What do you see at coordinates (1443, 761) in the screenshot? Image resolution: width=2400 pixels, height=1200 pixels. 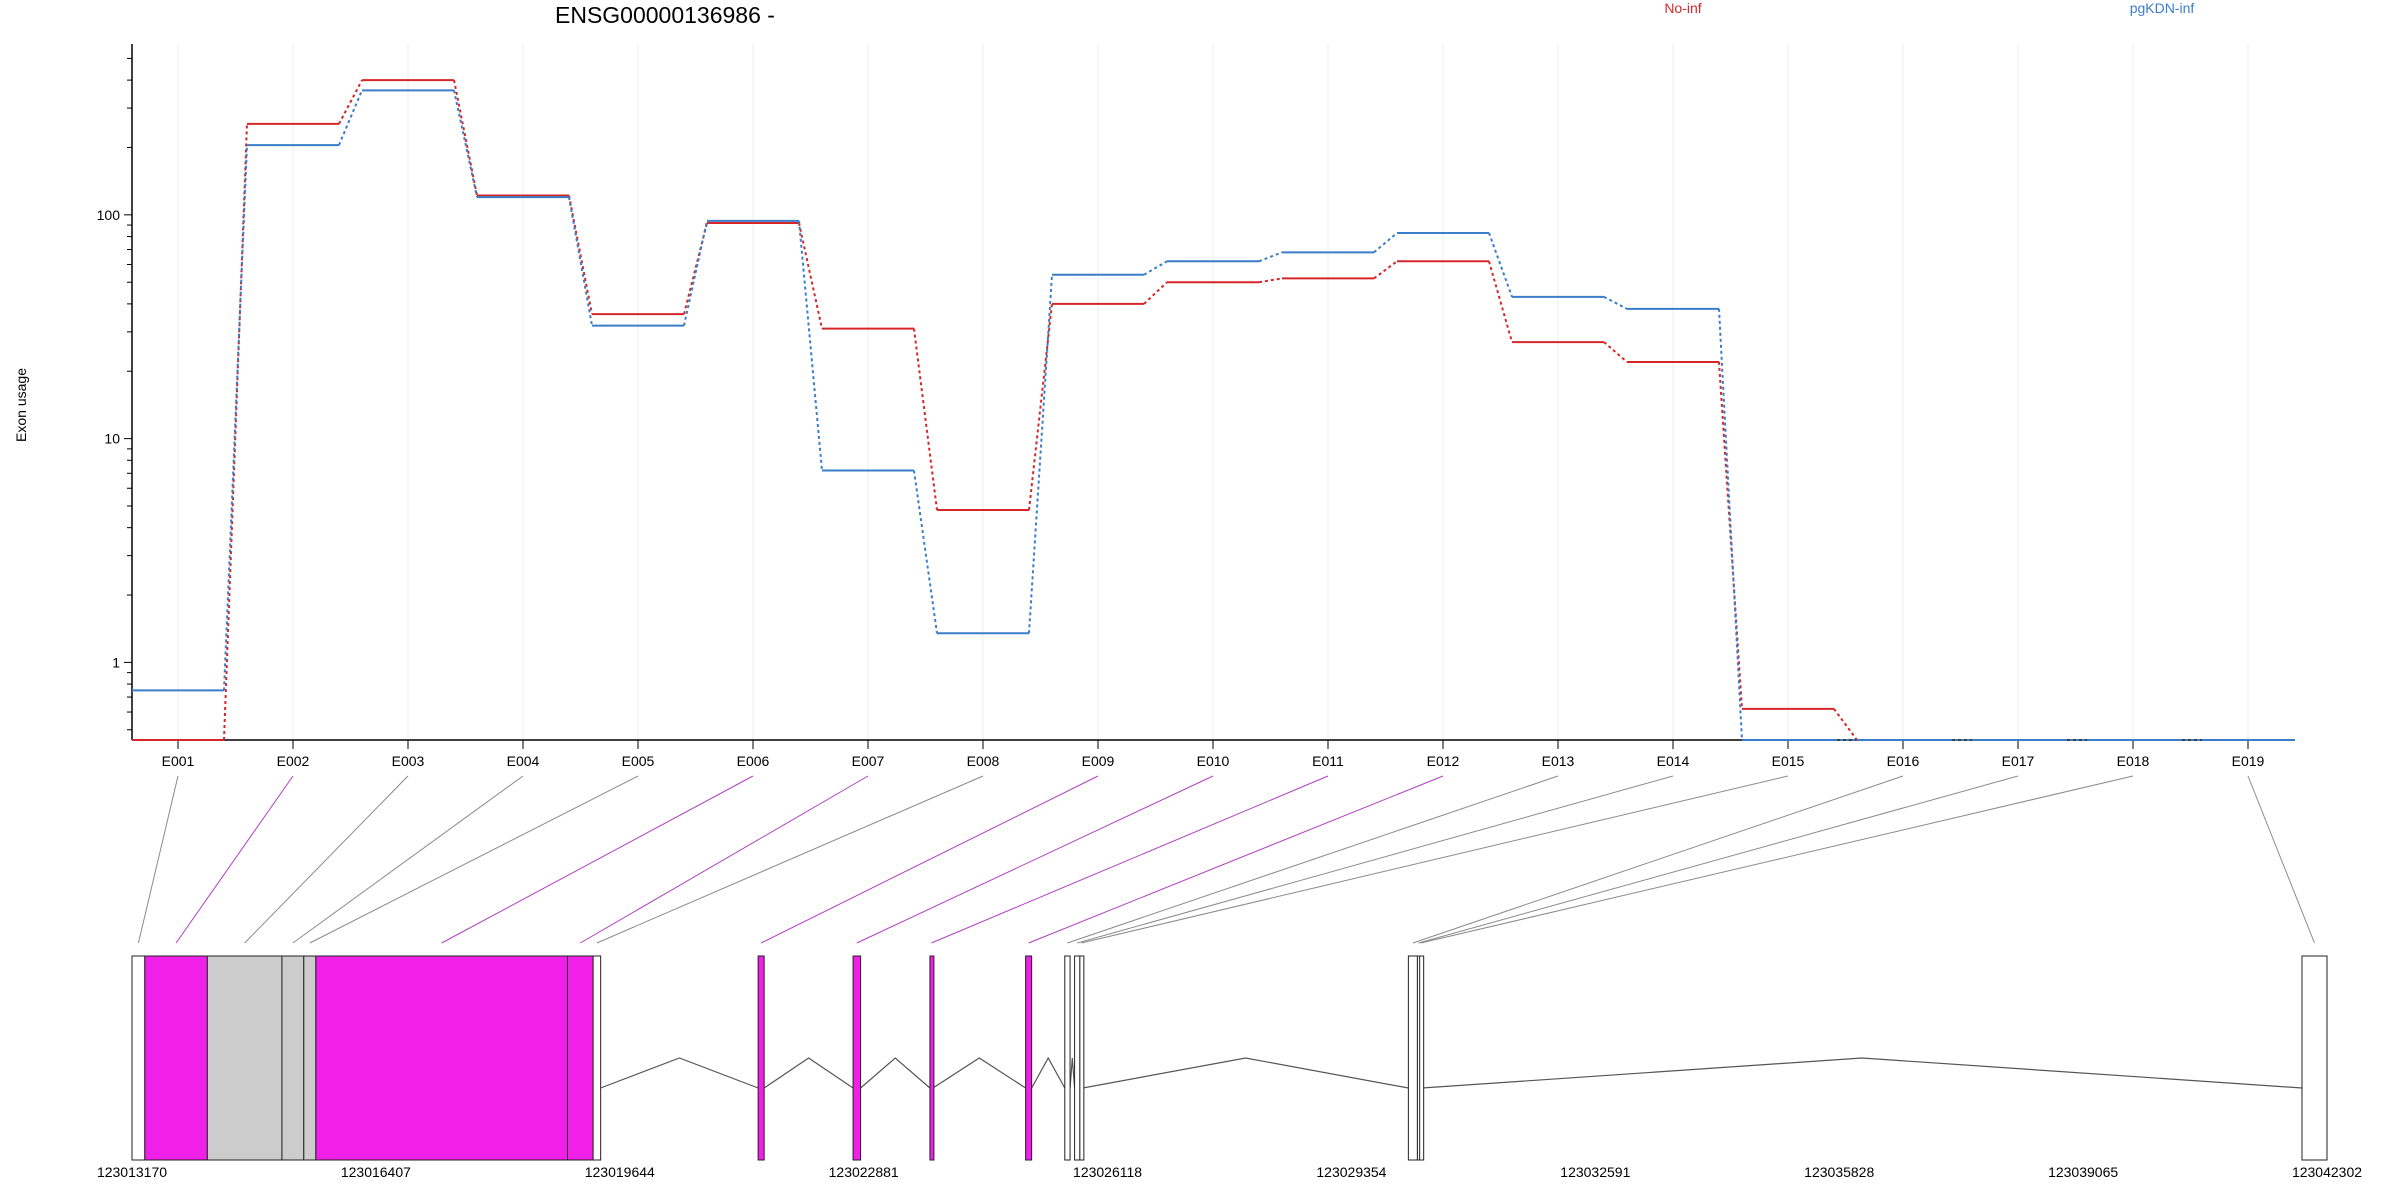 I see `x-tick-label: E012` at bounding box center [1443, 761].